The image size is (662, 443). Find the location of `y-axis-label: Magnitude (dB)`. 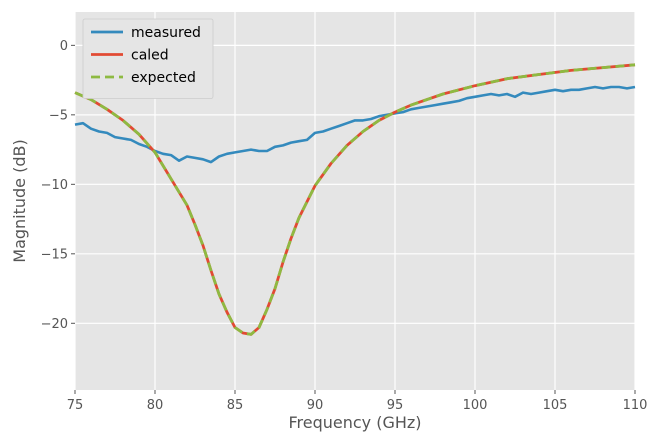

y-axis-label: Magnitude (dB) is located at coordinates (19, 200).